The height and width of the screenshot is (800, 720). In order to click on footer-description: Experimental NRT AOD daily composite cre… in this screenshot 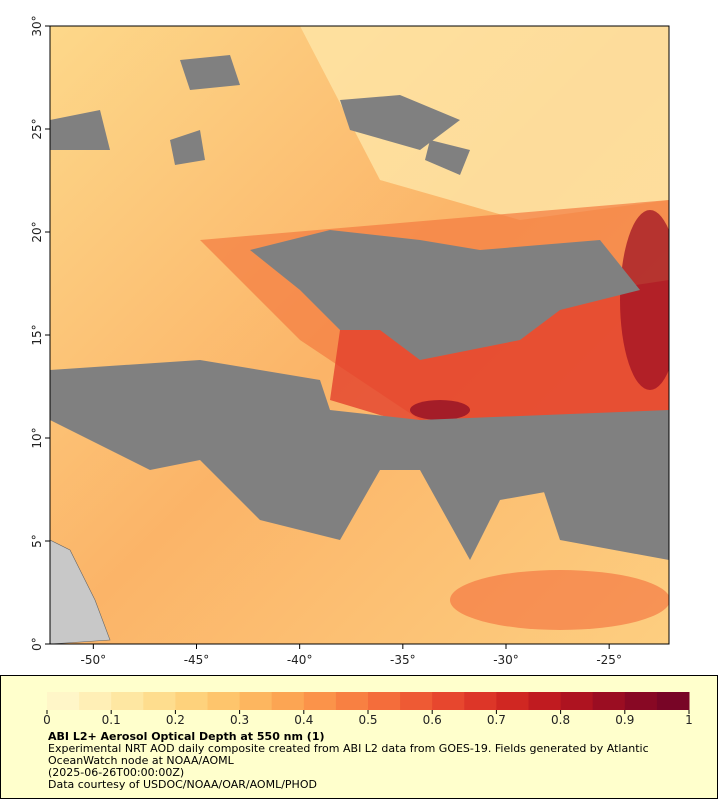, I will do `click(348, 754)`.